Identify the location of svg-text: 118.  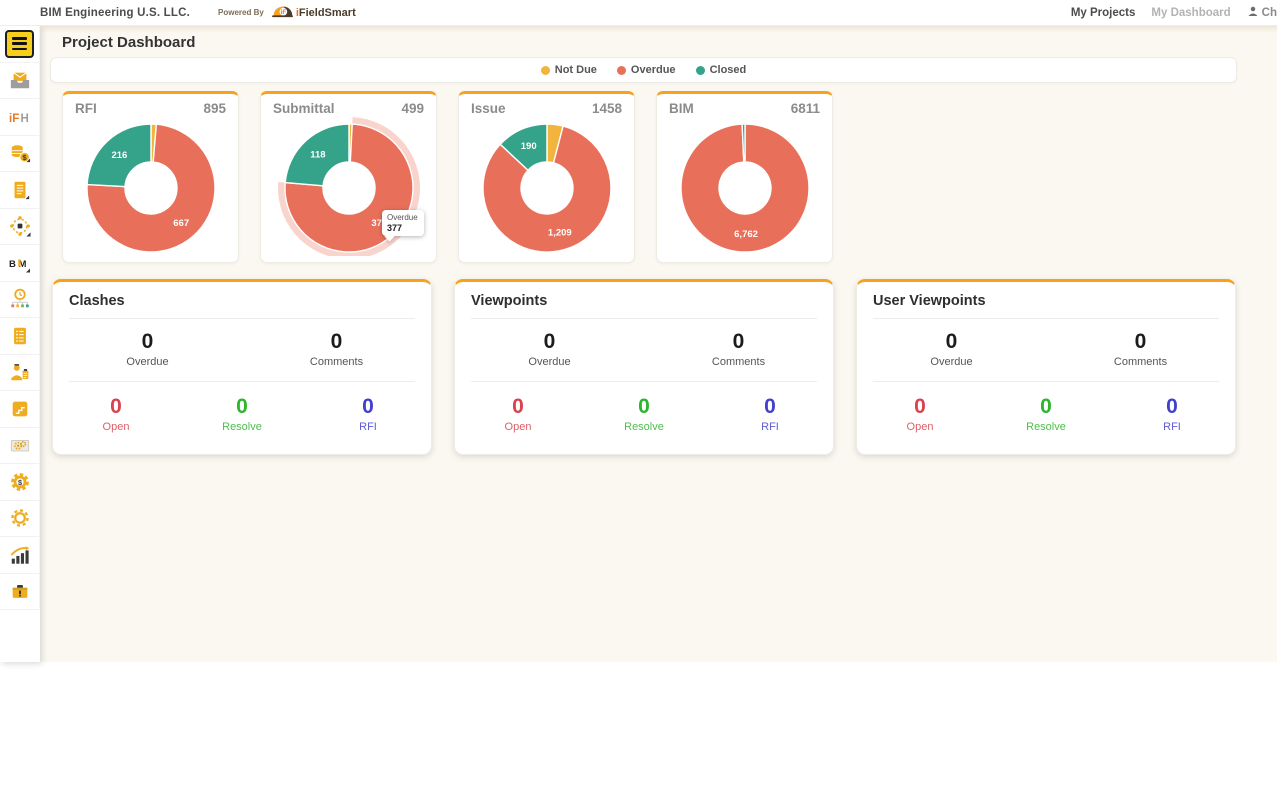
(317, 154).